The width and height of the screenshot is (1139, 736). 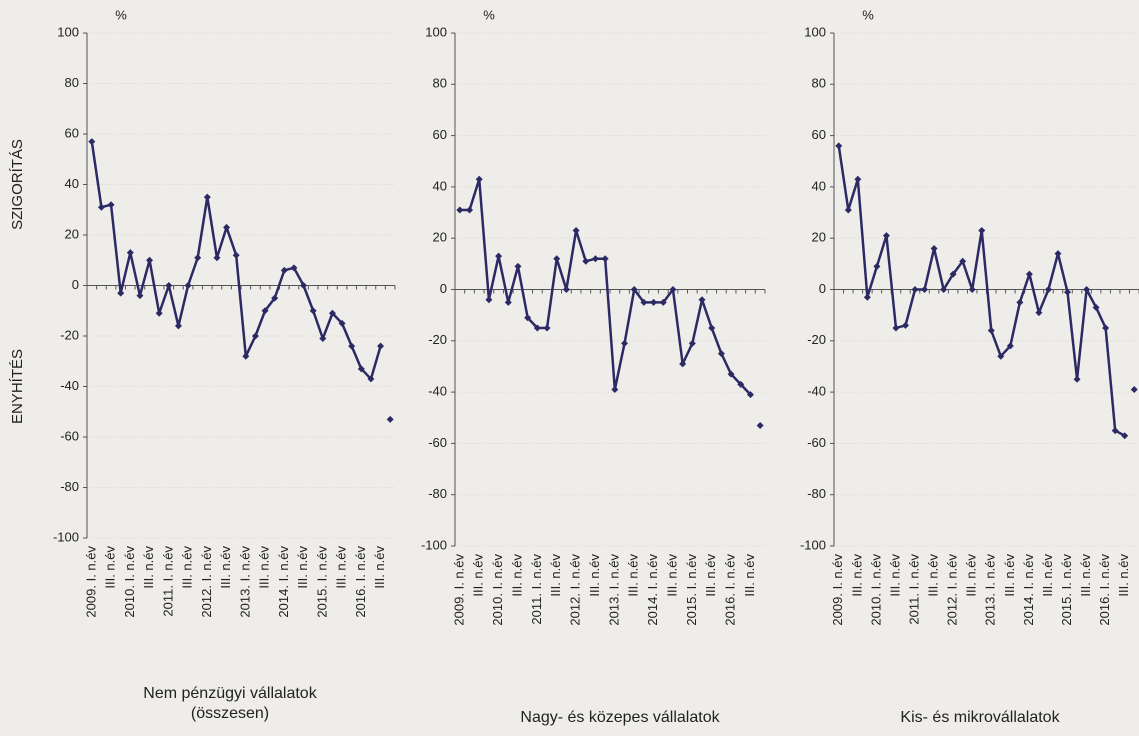 I want to click on x-tick-label: 2015. I. n.év, so click(x=1066, y=590).